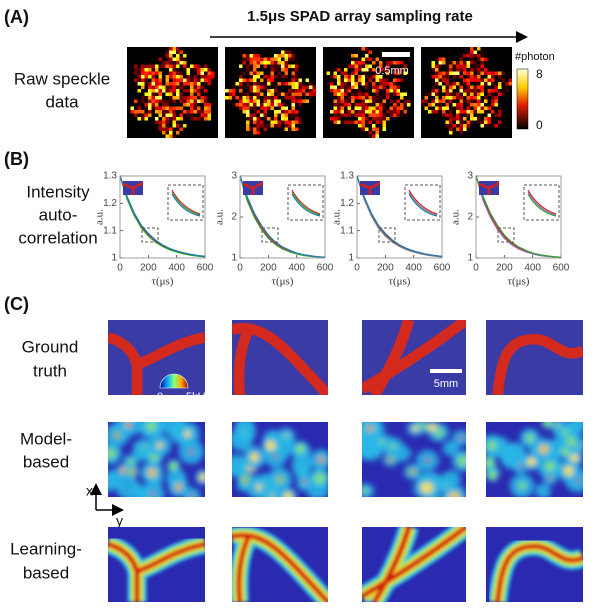  What do you see at coordinates (518, 216) in the screenshot?
I see `series-line` at bounding box center [518, 216].